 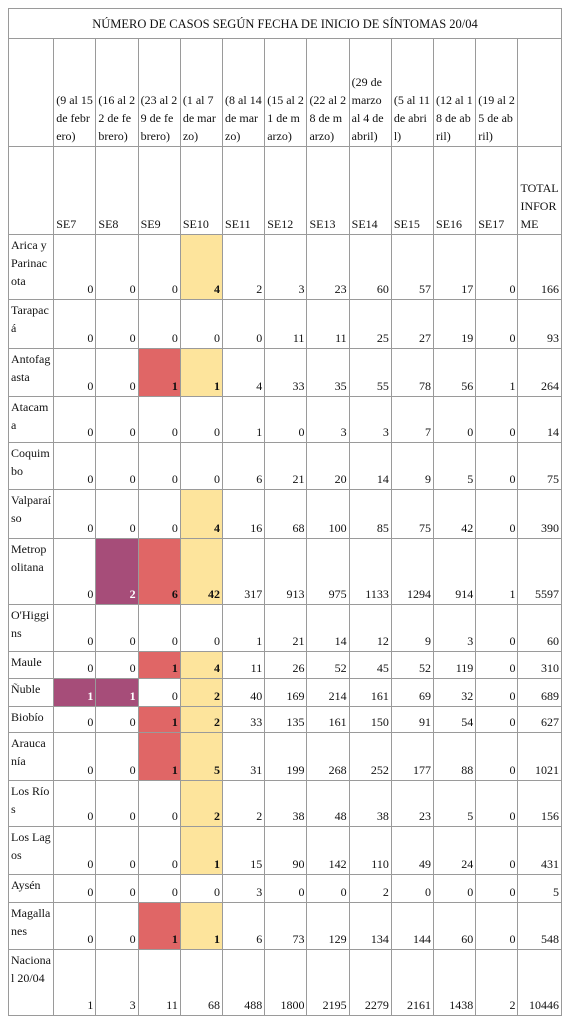 What do you see at coordinates (497, 92) in the screenshot?
I see `date-range: (19 al 25 de abril)` at bounding box center [497, 92].